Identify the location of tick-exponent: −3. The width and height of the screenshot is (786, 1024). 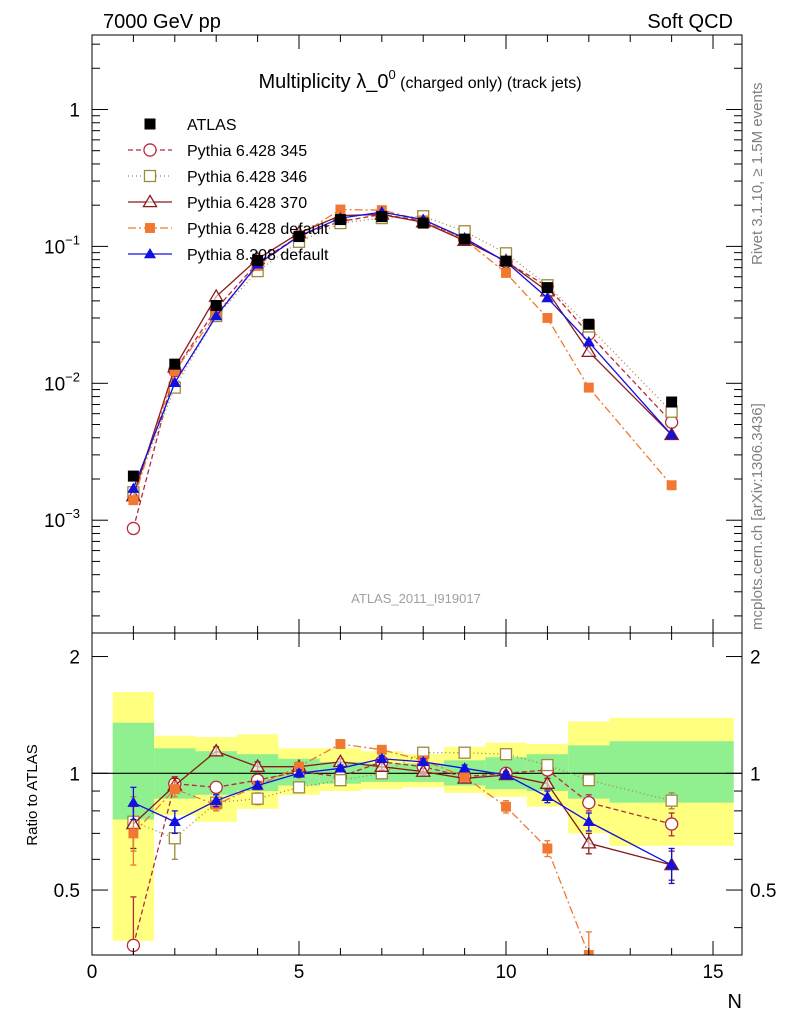
(72, 513).